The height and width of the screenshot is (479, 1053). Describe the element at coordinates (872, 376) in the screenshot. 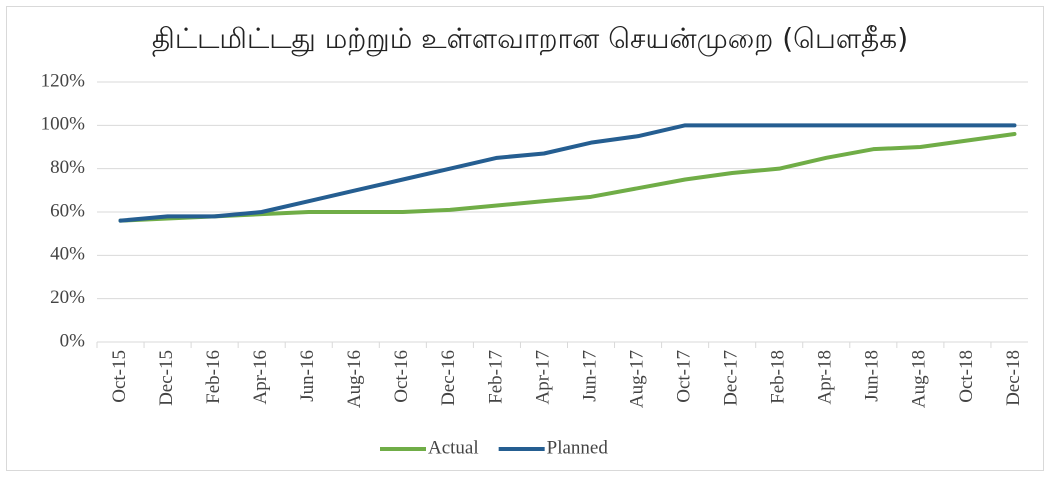

I see `x-tick-label: Jun-18` at that location.